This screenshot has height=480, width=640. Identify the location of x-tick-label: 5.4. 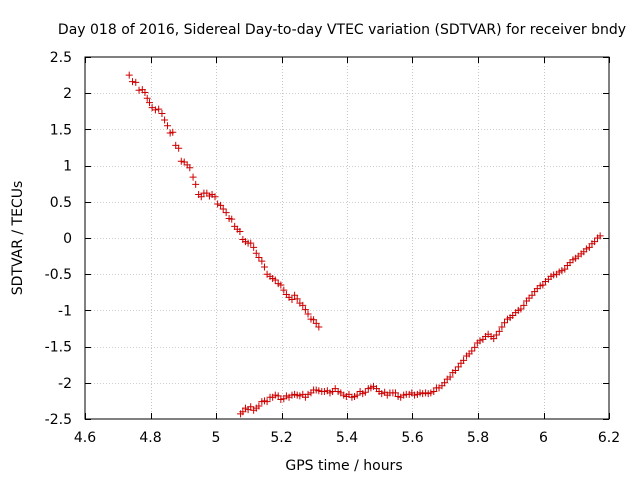
(347, 438).